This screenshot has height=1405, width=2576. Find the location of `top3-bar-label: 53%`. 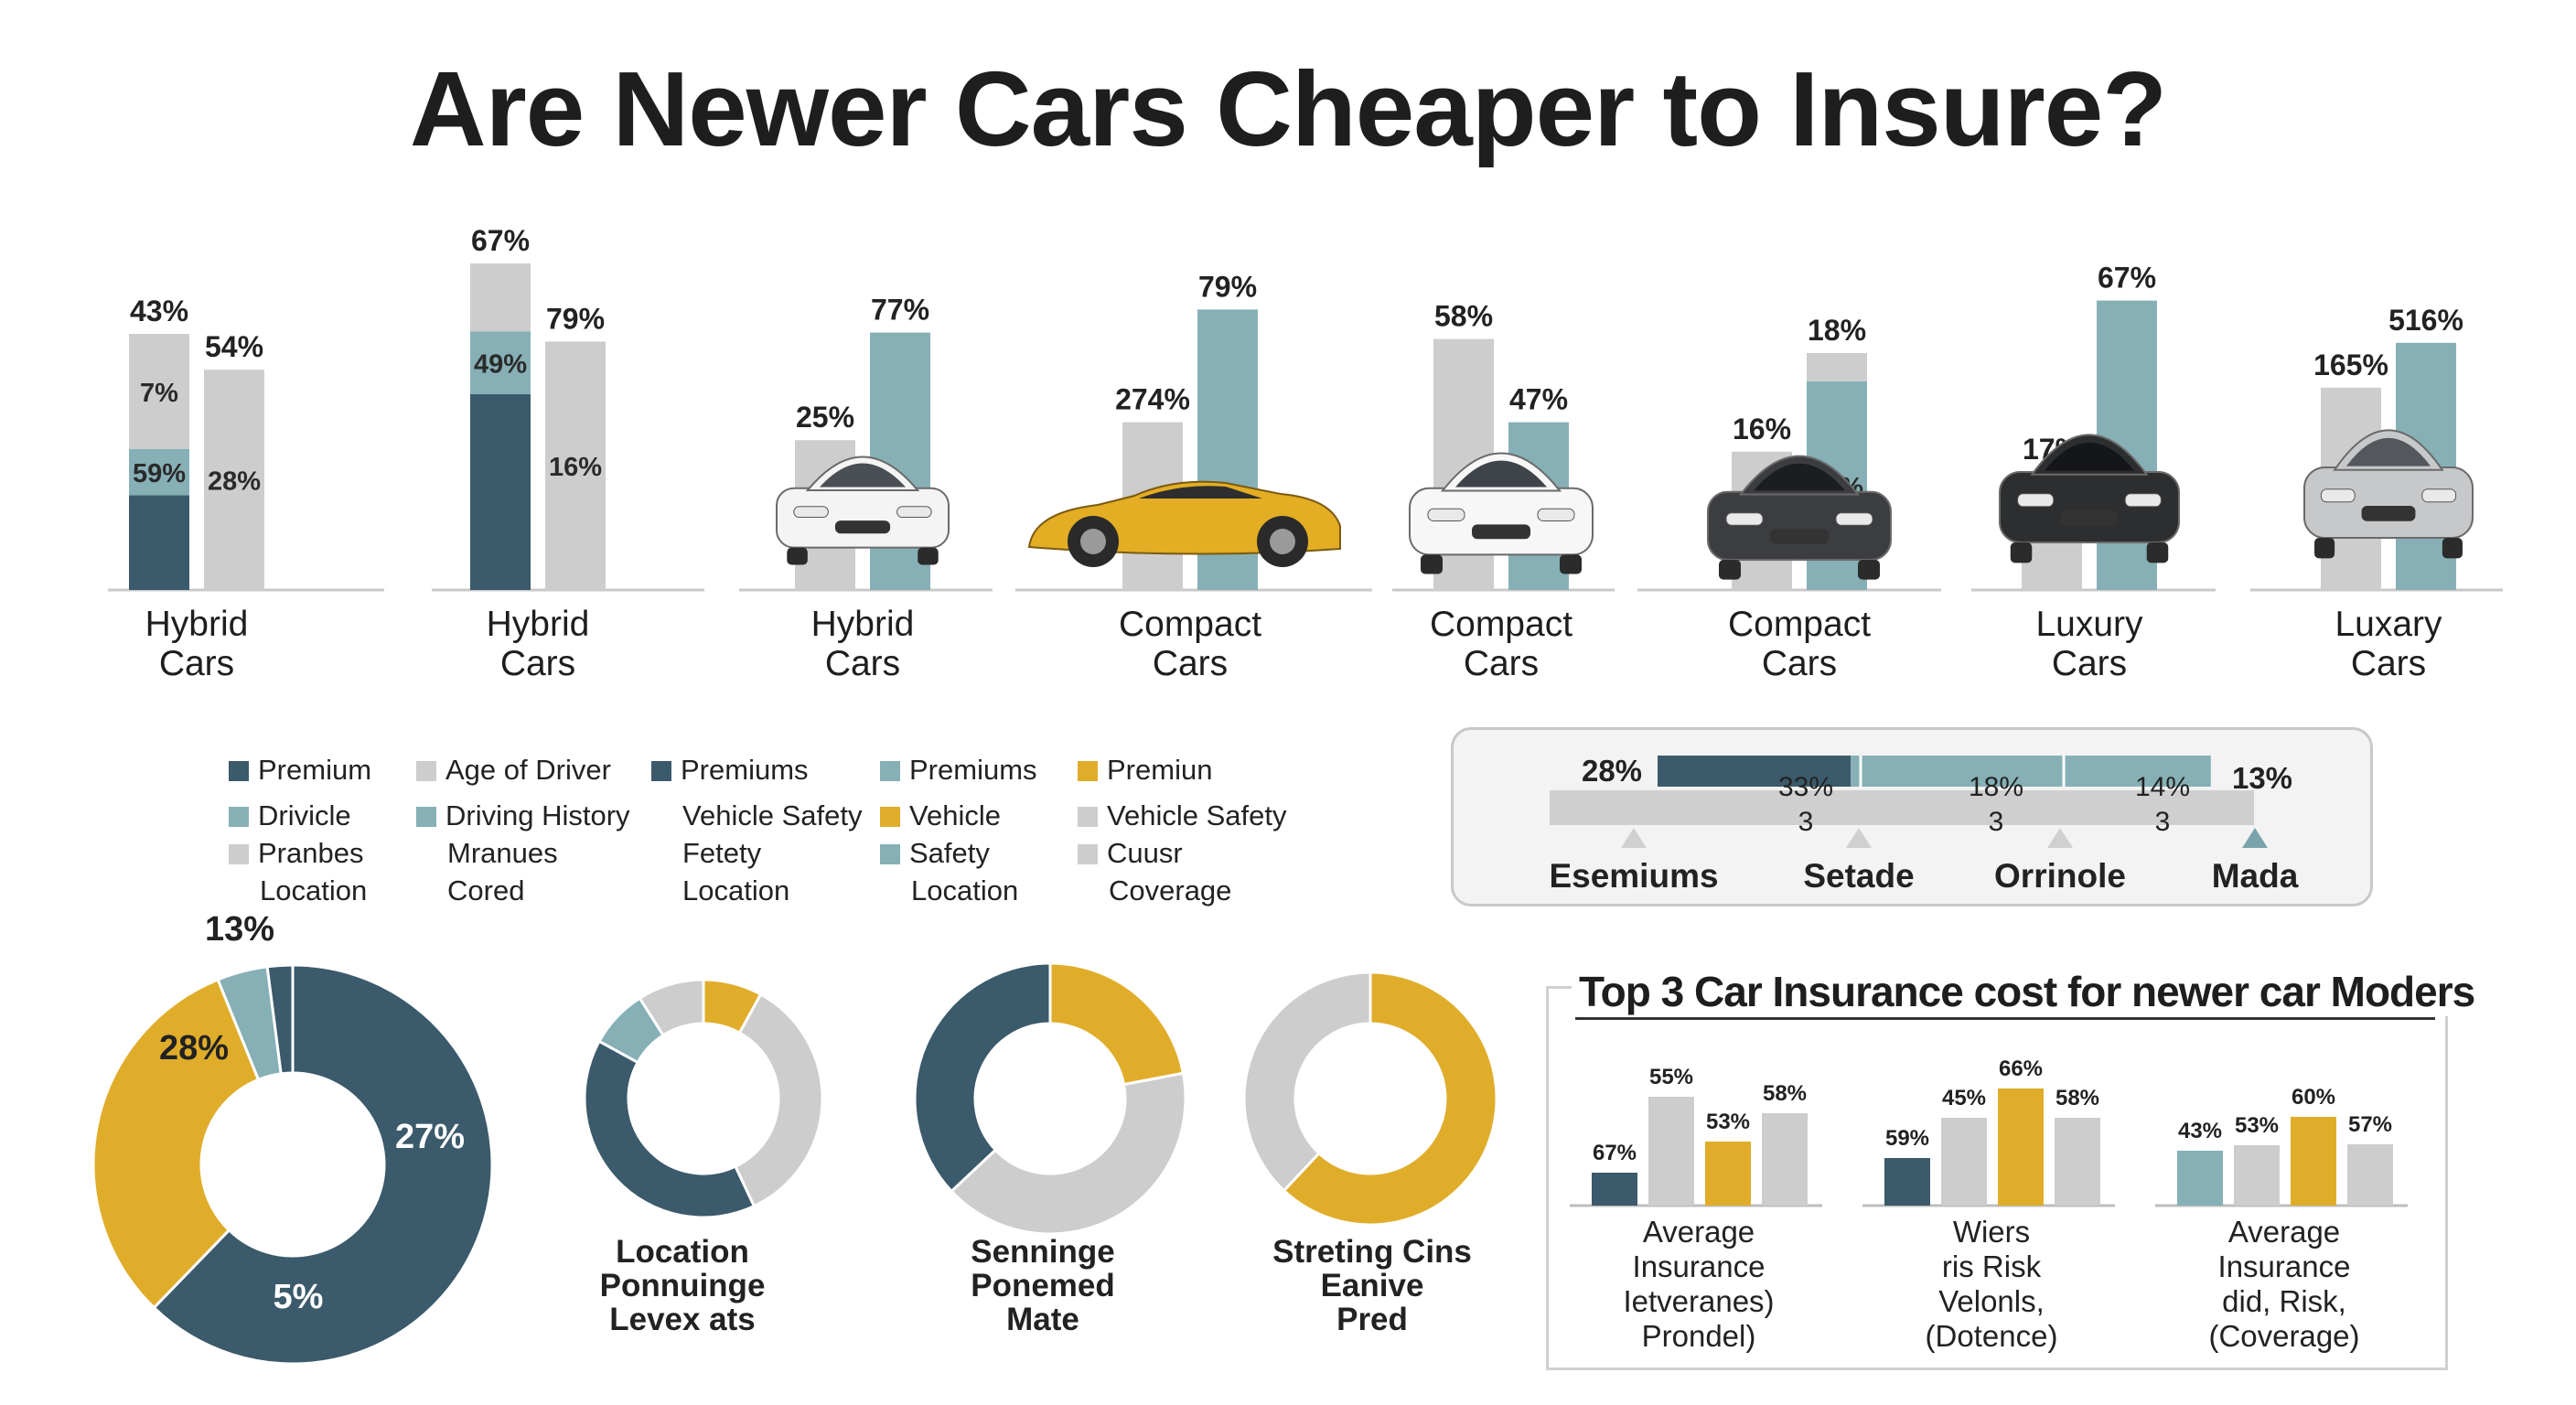

top3-bar-label: 53% is located at coordinates (2257, 1125).